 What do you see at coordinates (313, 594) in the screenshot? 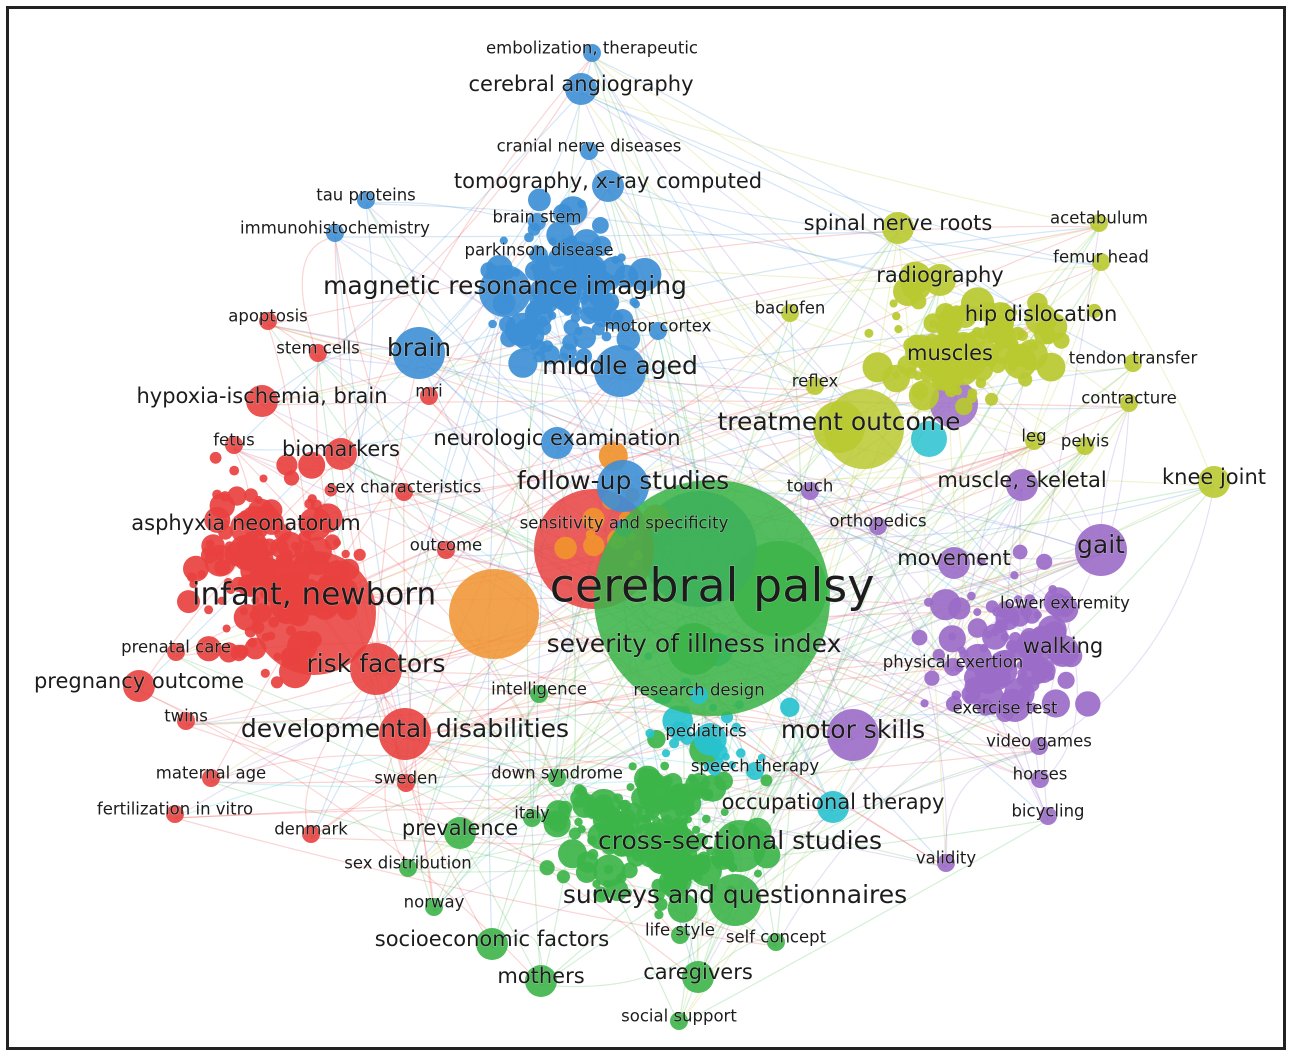
I see `keyword-label: infant, newborn` at bounding box center [313, 594].